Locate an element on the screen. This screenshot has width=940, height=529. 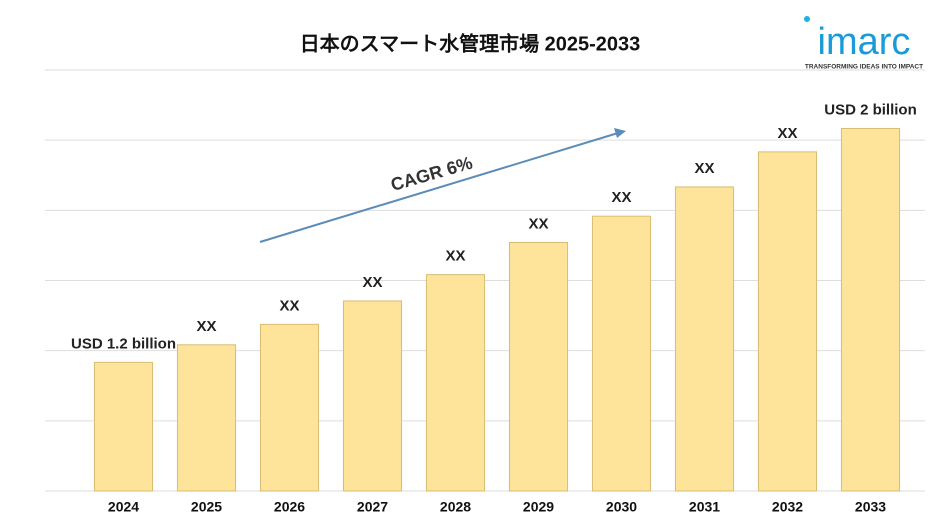
chart-title: 日本のスマート水管理市場 2025-2033 is located at coordinates (470, 43).